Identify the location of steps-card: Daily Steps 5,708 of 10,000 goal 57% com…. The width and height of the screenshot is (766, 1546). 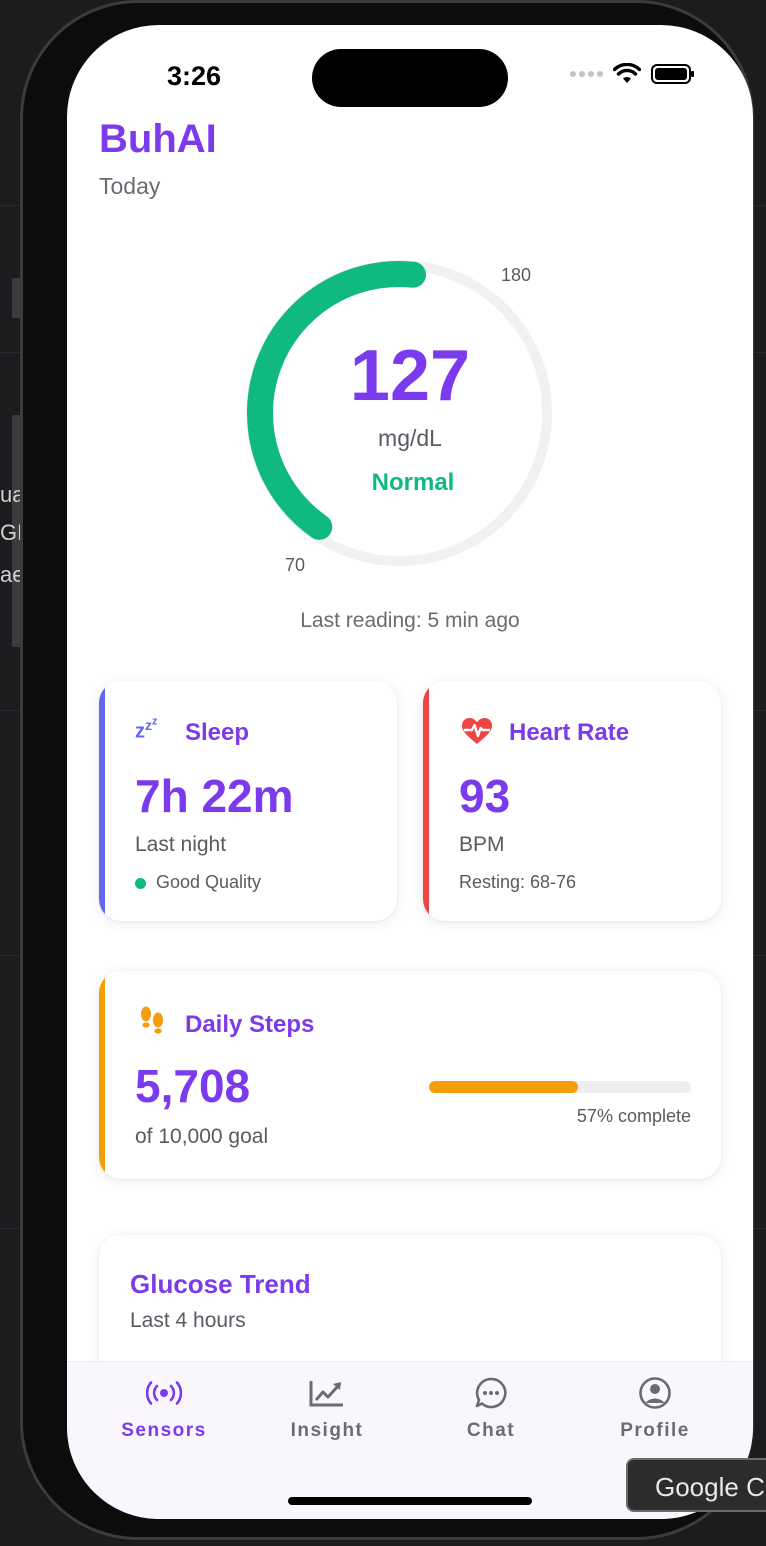
(410, 1075).